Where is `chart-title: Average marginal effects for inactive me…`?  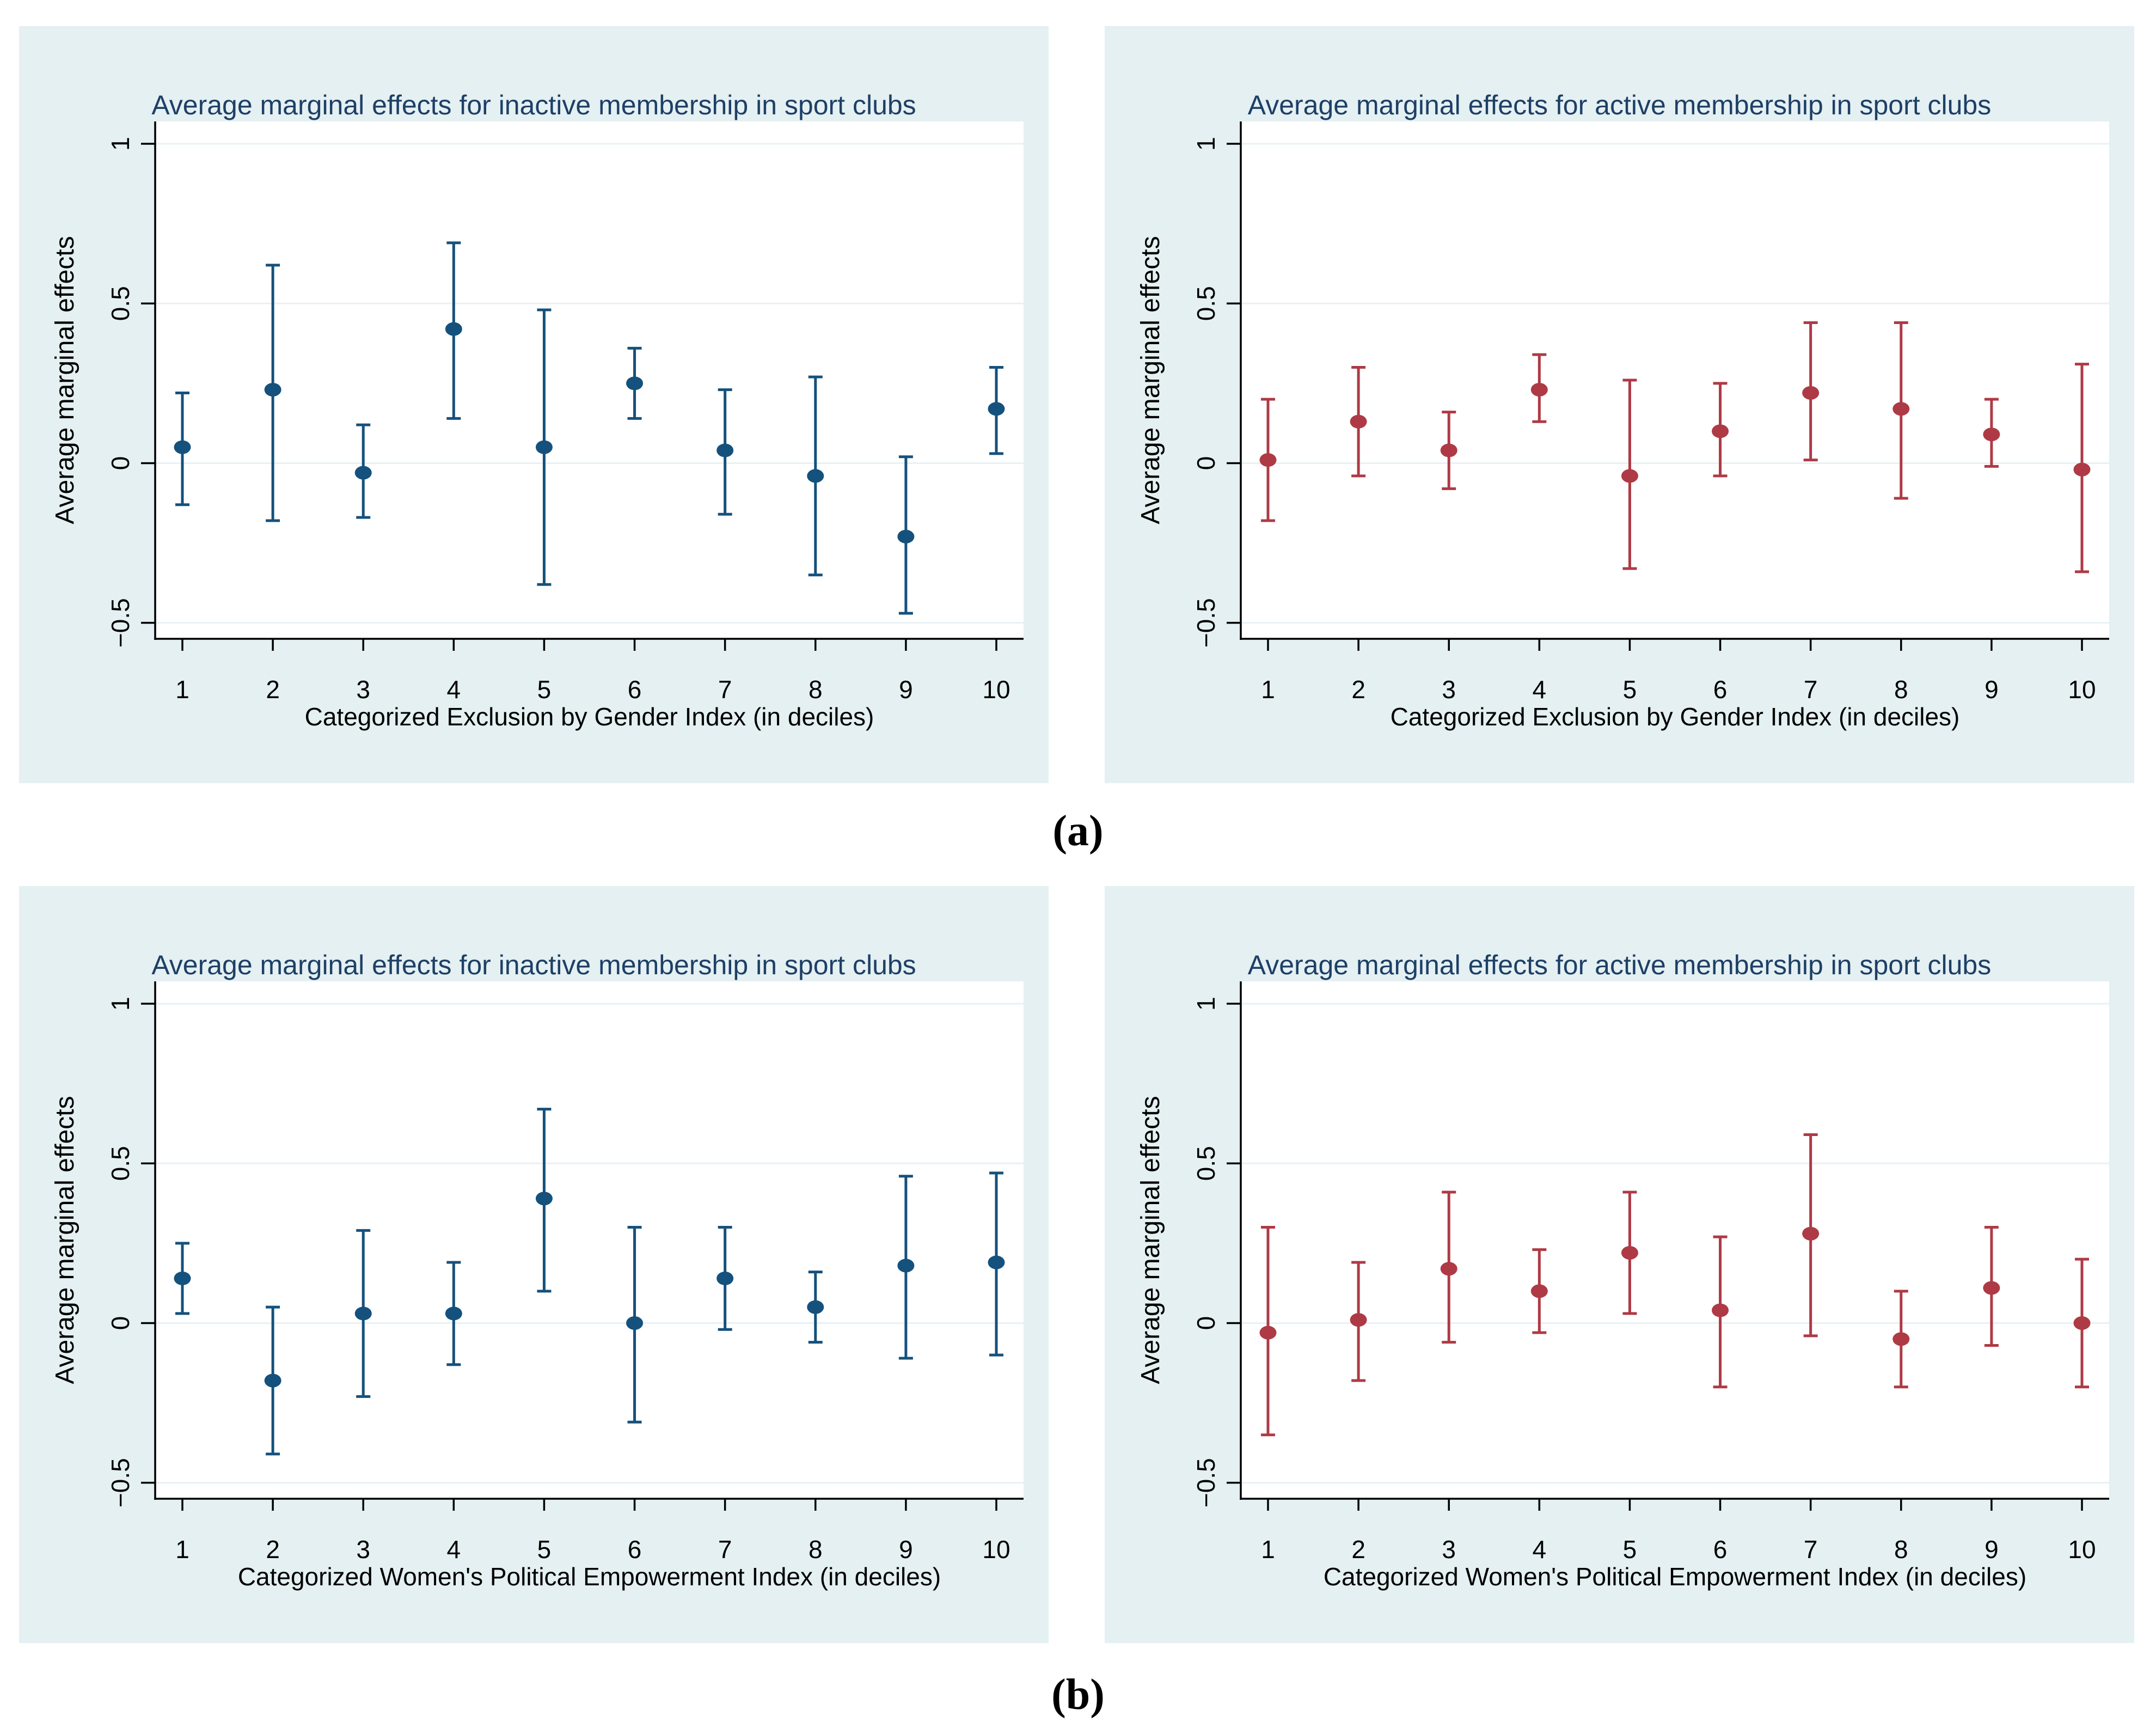 chart-title: Average marginal effects for inactive me… is located at coordinates (533, 965).